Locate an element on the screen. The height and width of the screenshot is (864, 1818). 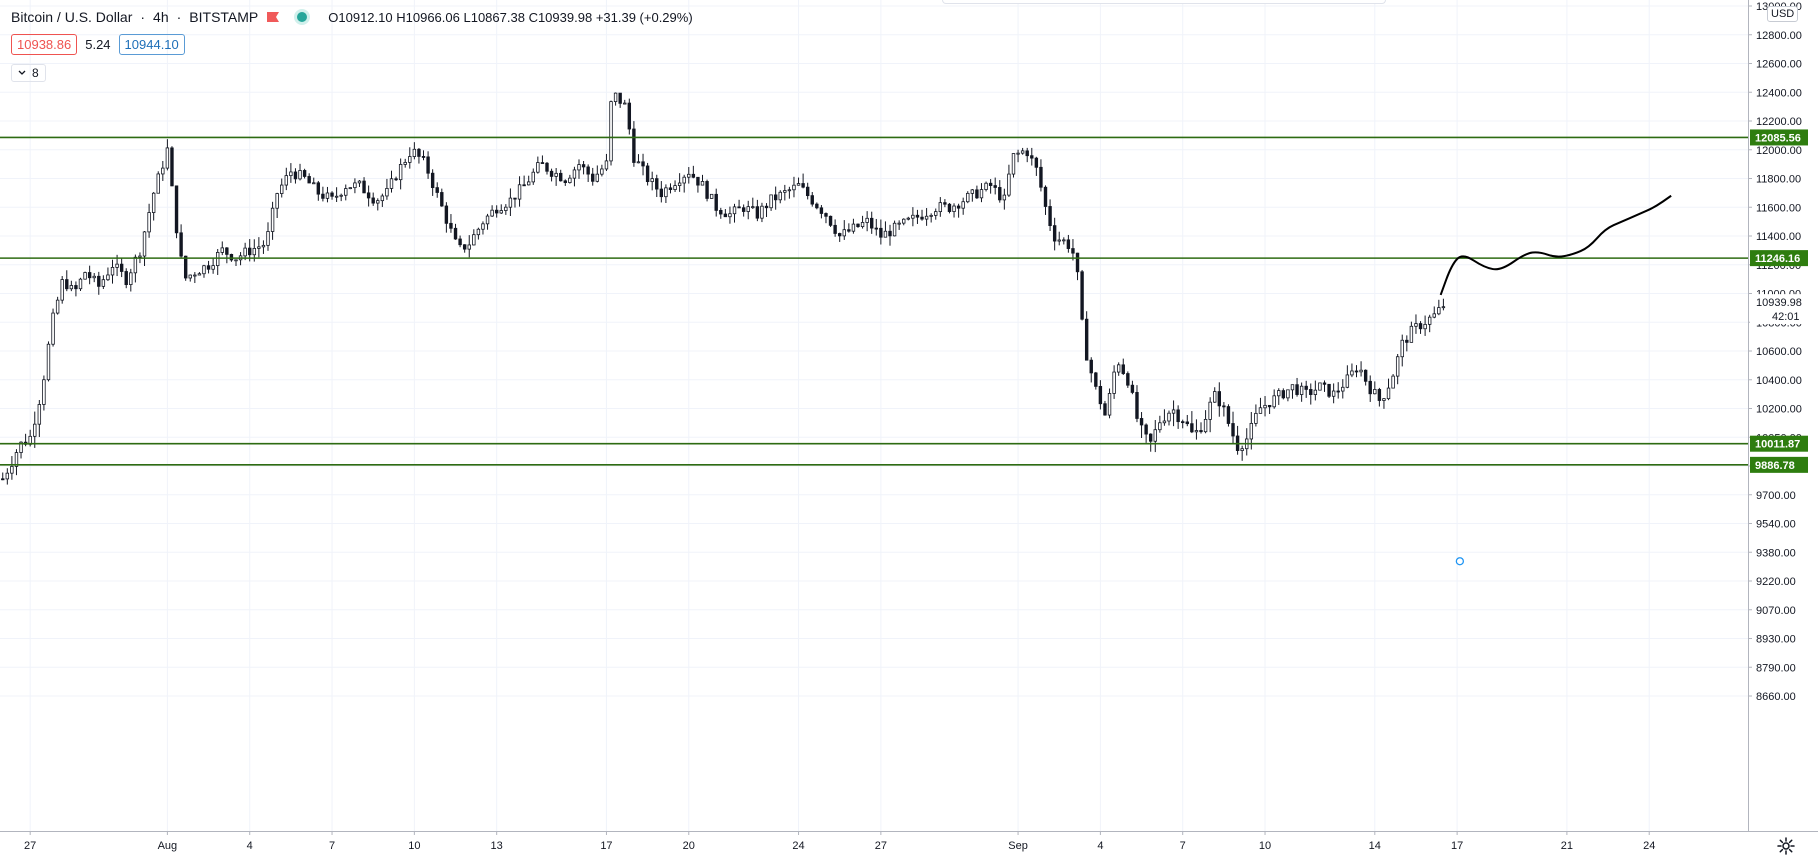
level-label-bg is located at coordinates (1779, 137).